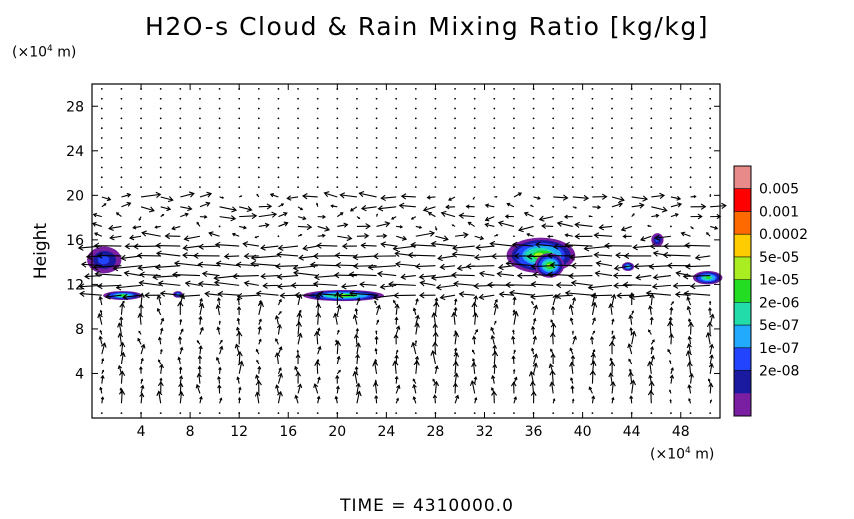 The image size is (854, 519). I want to click on x-tick-label: 48, so click(681, 432).